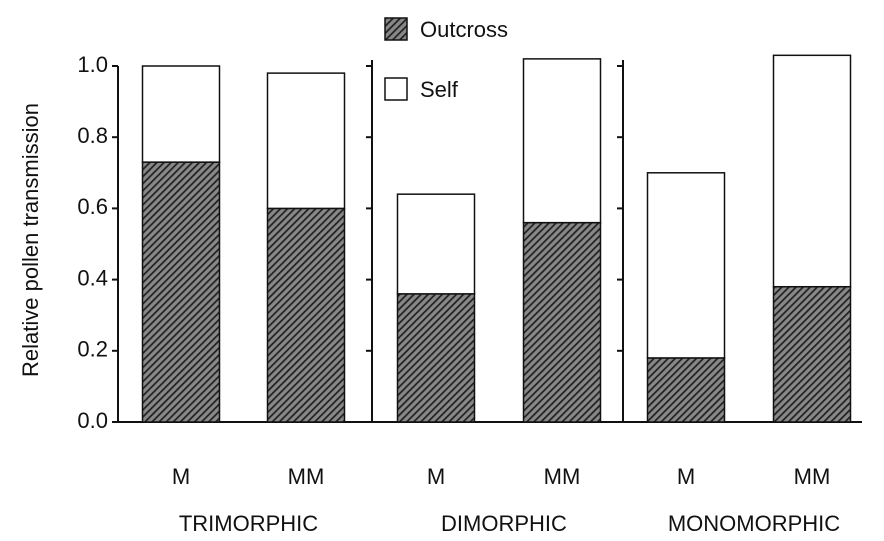 The height and width of the screenshot is (541, 884). I want to click on group-label: DIMORPHIC, so click(504, 523).